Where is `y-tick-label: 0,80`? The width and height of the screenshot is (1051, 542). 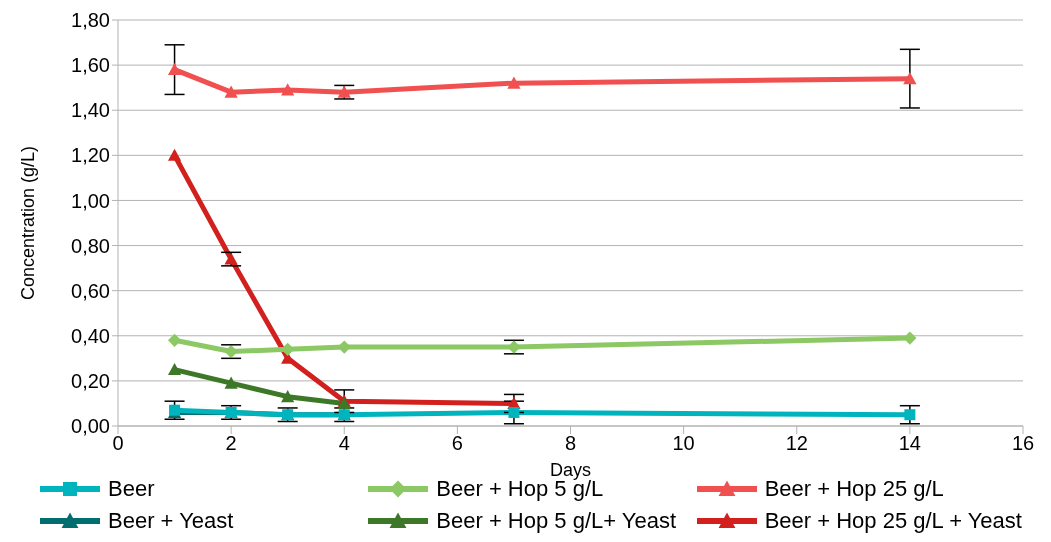
y-tick-label: 0,80 is located at coordinates (90, 245).